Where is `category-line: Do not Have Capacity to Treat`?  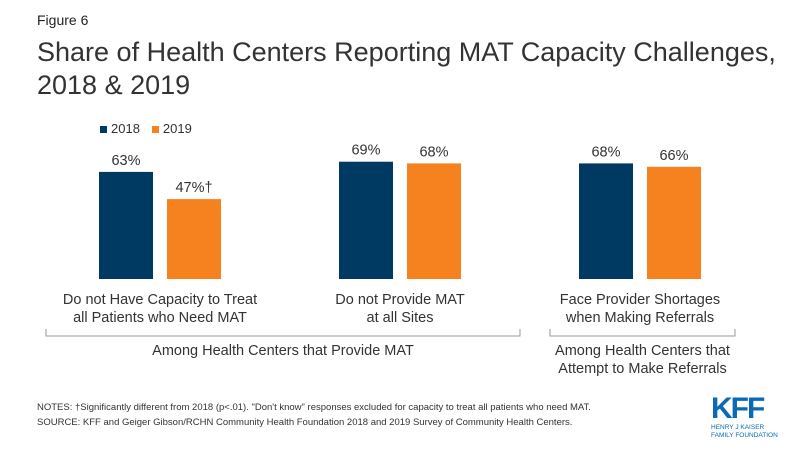
category-line: Do not Have Capacity to Treat is located at coordinates (160, 300).